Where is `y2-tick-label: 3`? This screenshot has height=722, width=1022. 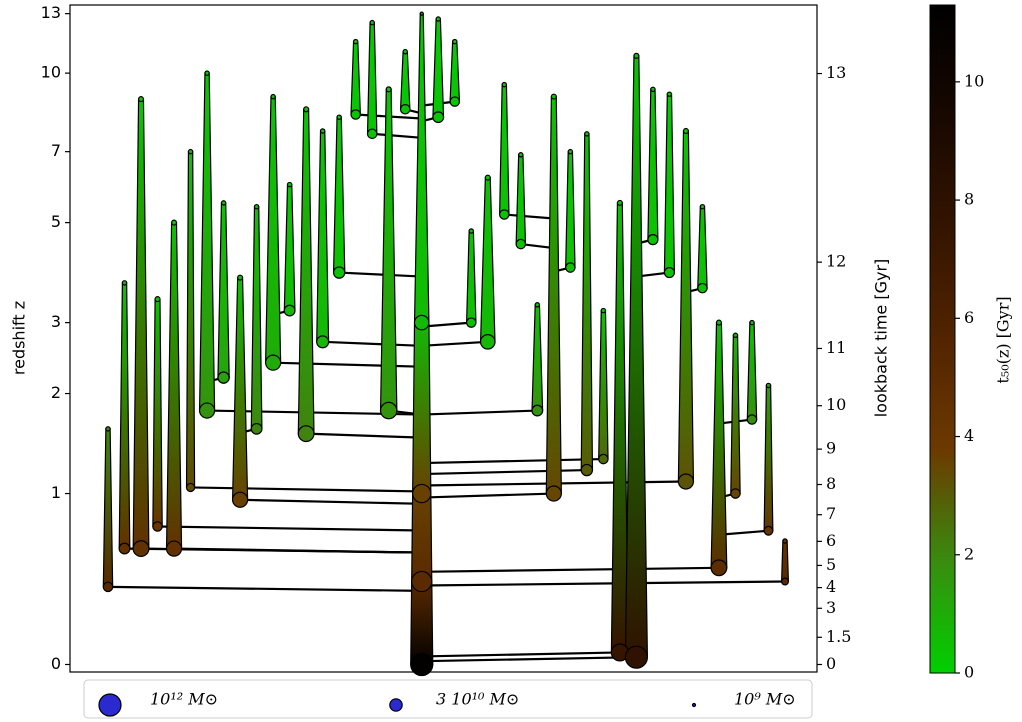
y2-tick-label: 3 is located at coordinates (831, 607).